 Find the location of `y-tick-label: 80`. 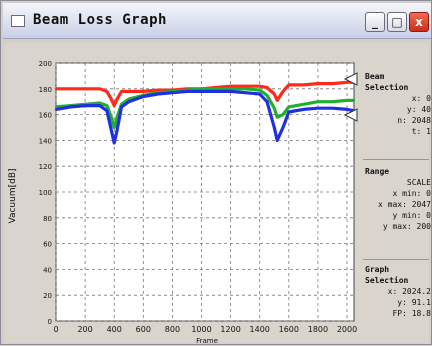

y-tick-label: 80 is located at coordinates (47, 219).